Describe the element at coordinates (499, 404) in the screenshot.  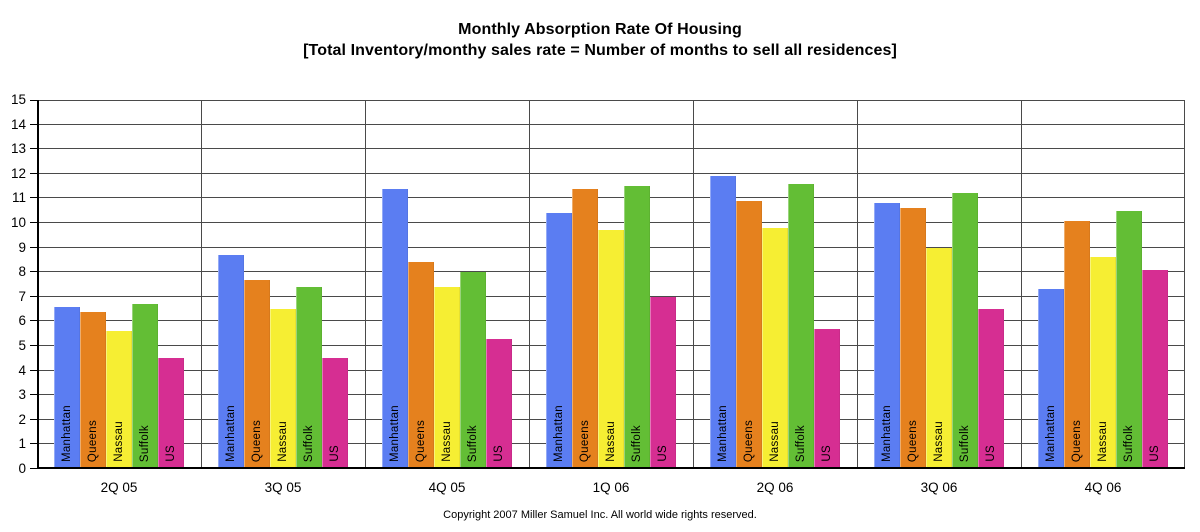
I see `bar-us-4q05: US` at that location.